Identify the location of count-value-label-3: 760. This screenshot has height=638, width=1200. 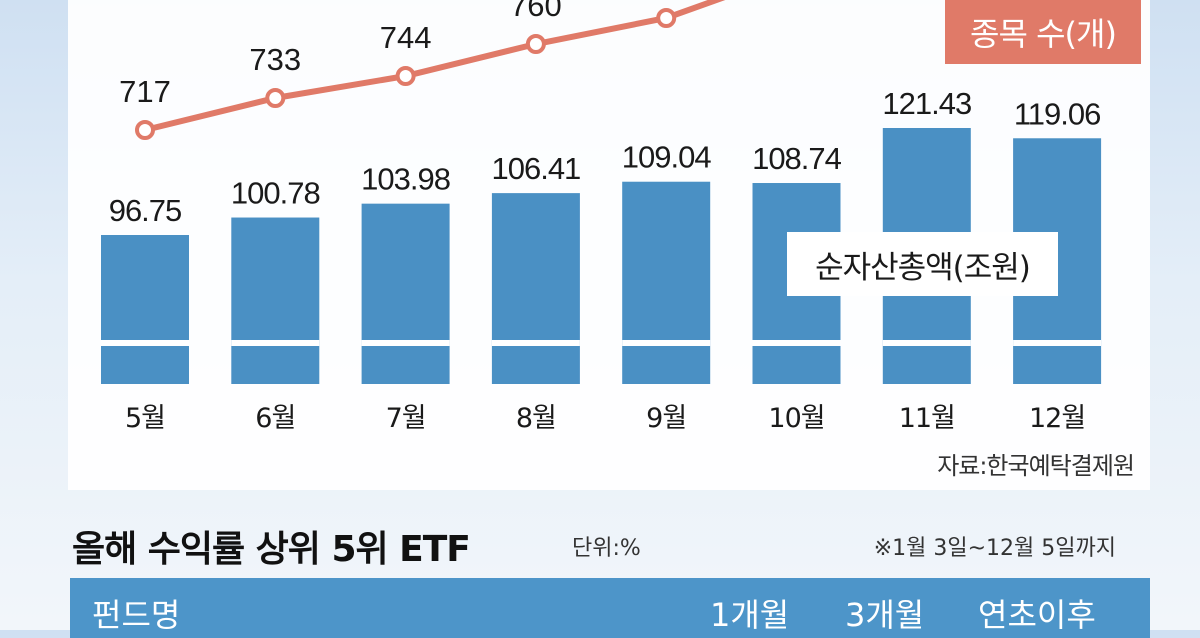
(536, 11).